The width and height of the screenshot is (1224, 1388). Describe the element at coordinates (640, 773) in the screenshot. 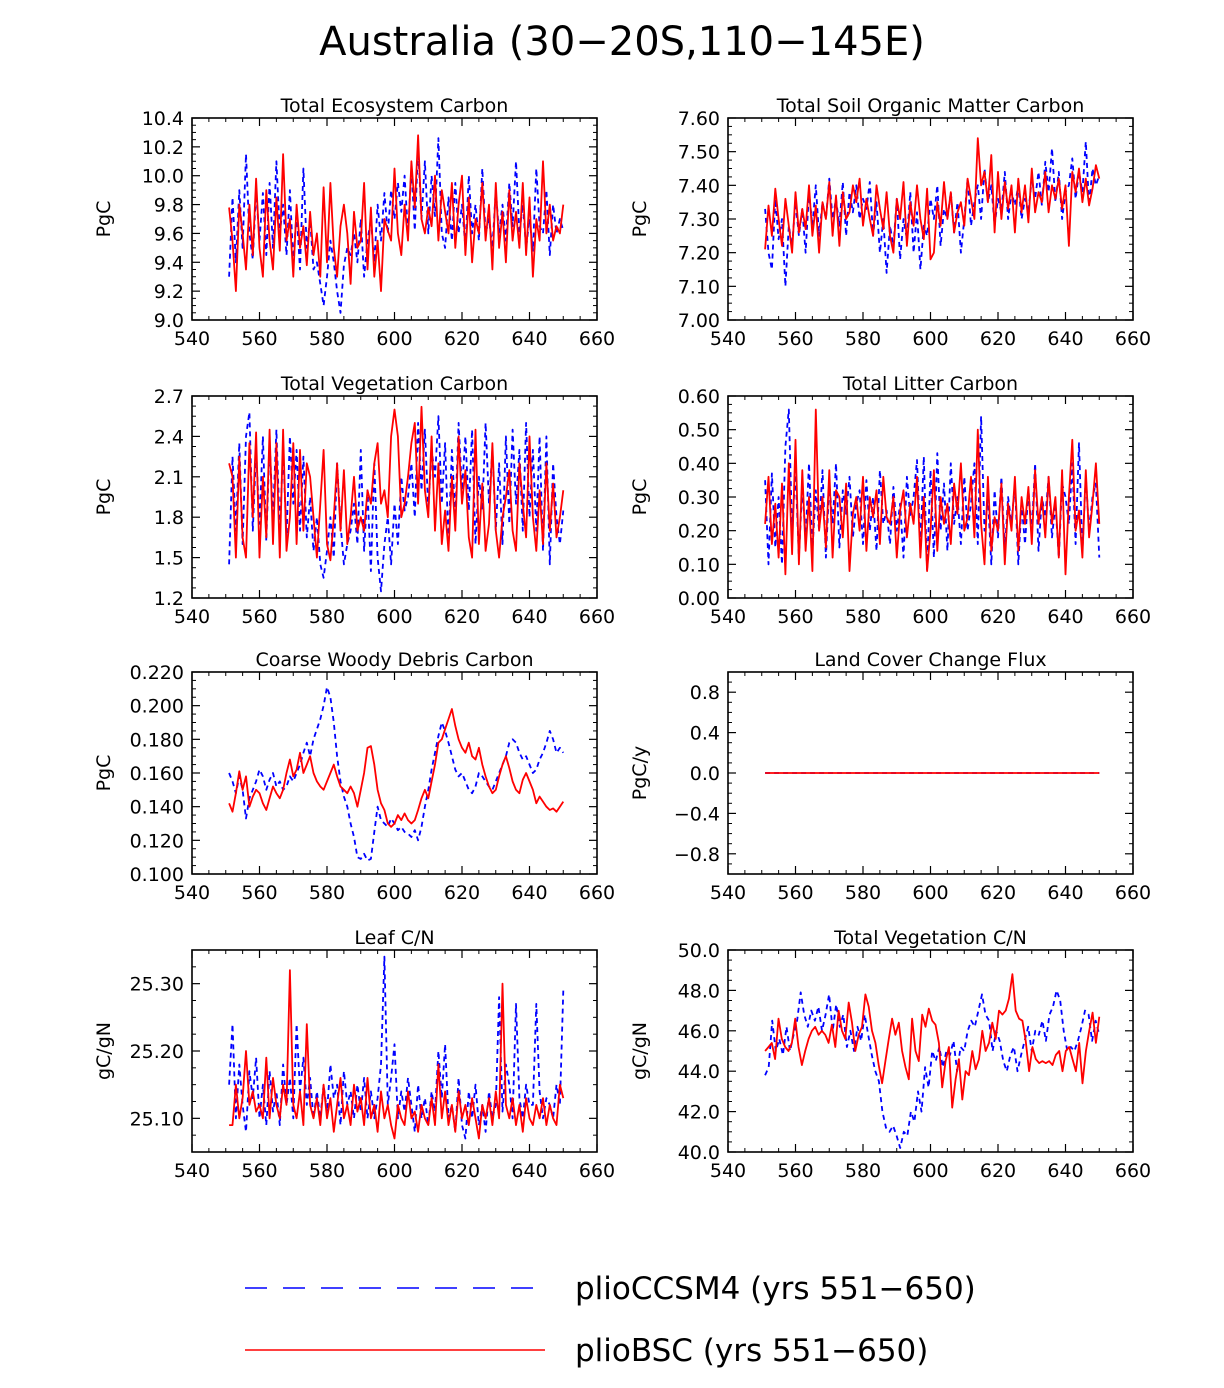

I see `panel-land-cover-change-flux-ylabel: PgC/y` at that location.